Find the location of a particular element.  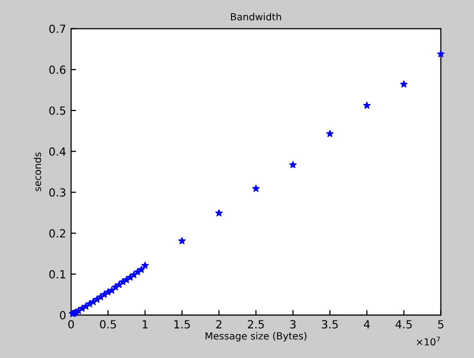

x-axis-title: Message size (Bytes) is located at coordinates (256, 337).